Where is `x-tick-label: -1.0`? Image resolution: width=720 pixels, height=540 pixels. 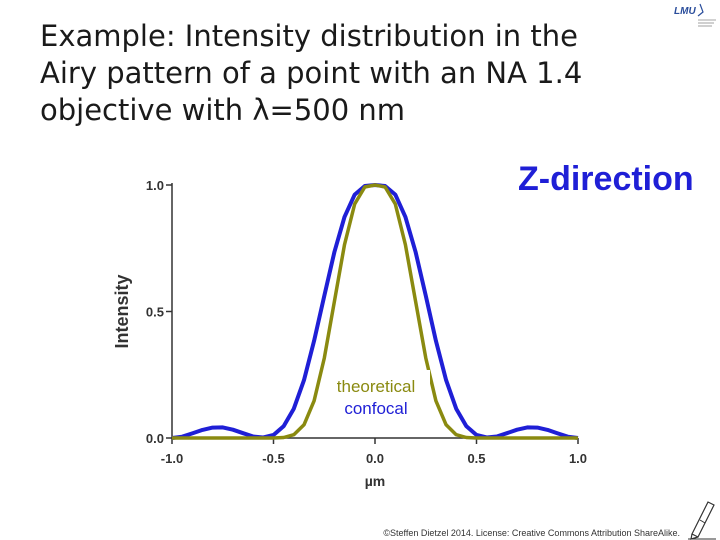 x-tick-label: -1.0 is located at coordinates (172, 458).